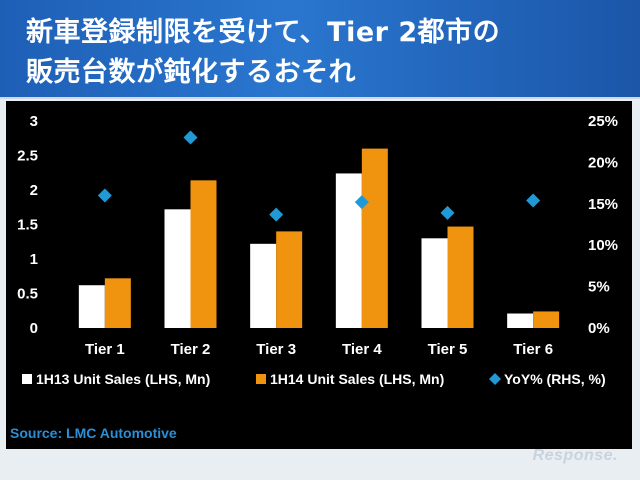  What do you see at coordinates (27, 225) in the screenshot?
I see `y-left-tick-label: 1.5` at bounding box center [27, 225].